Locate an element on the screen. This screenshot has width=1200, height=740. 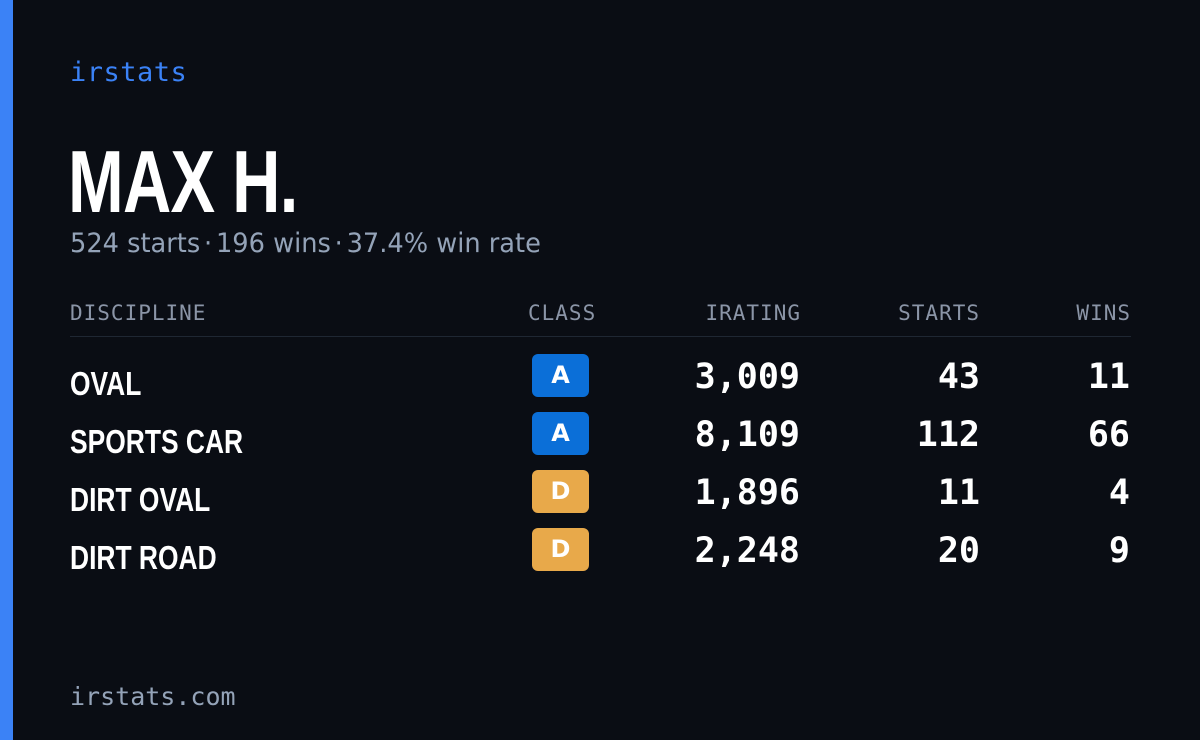
column-header-wins: WINS is located at coordinates (1103, 313).